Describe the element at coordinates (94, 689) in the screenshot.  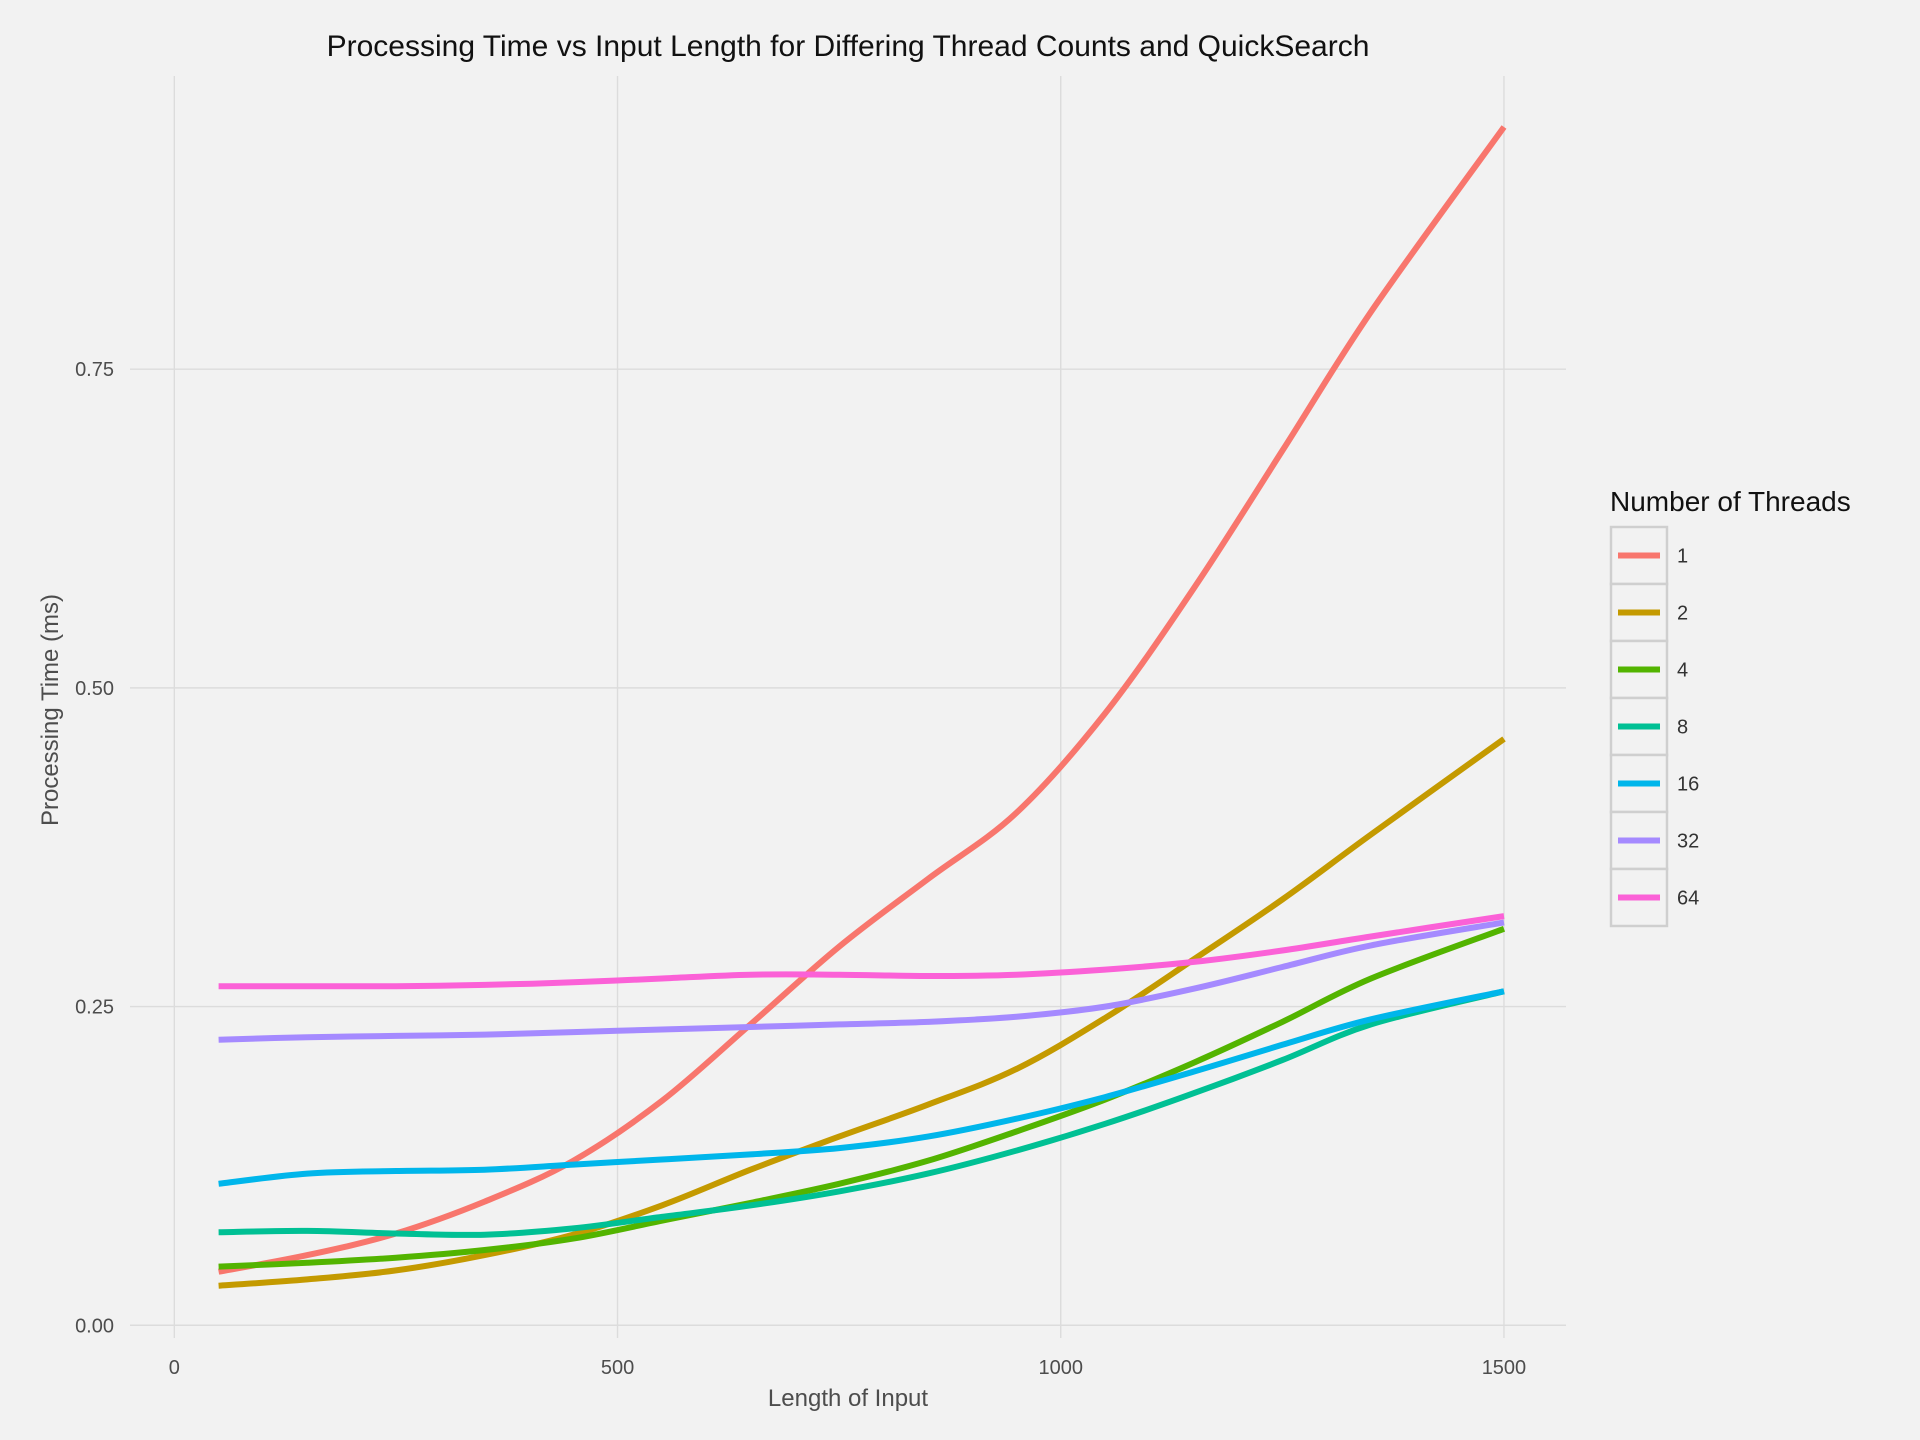
I see `y-tick-label: 0.50` at that location.